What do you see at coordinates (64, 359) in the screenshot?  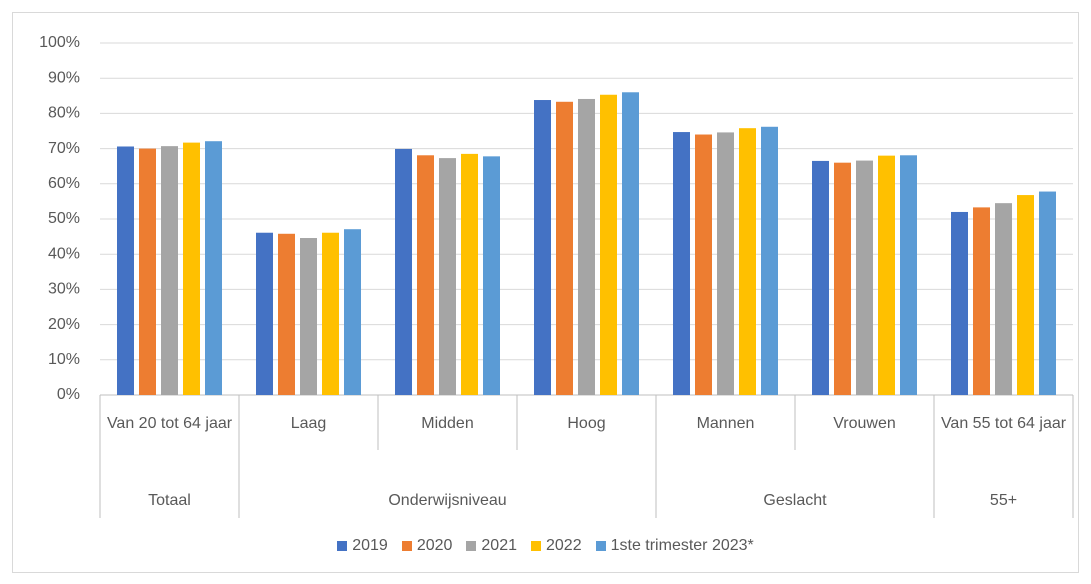 I see `y-tick-label: 10%` at bounding box center [64, 359].